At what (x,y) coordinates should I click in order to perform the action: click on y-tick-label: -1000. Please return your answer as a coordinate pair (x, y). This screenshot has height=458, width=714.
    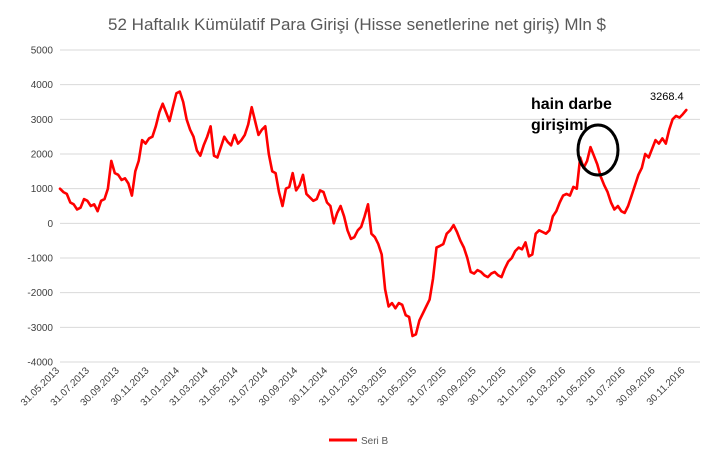
    Looking at the image, I should click on (40, 259).